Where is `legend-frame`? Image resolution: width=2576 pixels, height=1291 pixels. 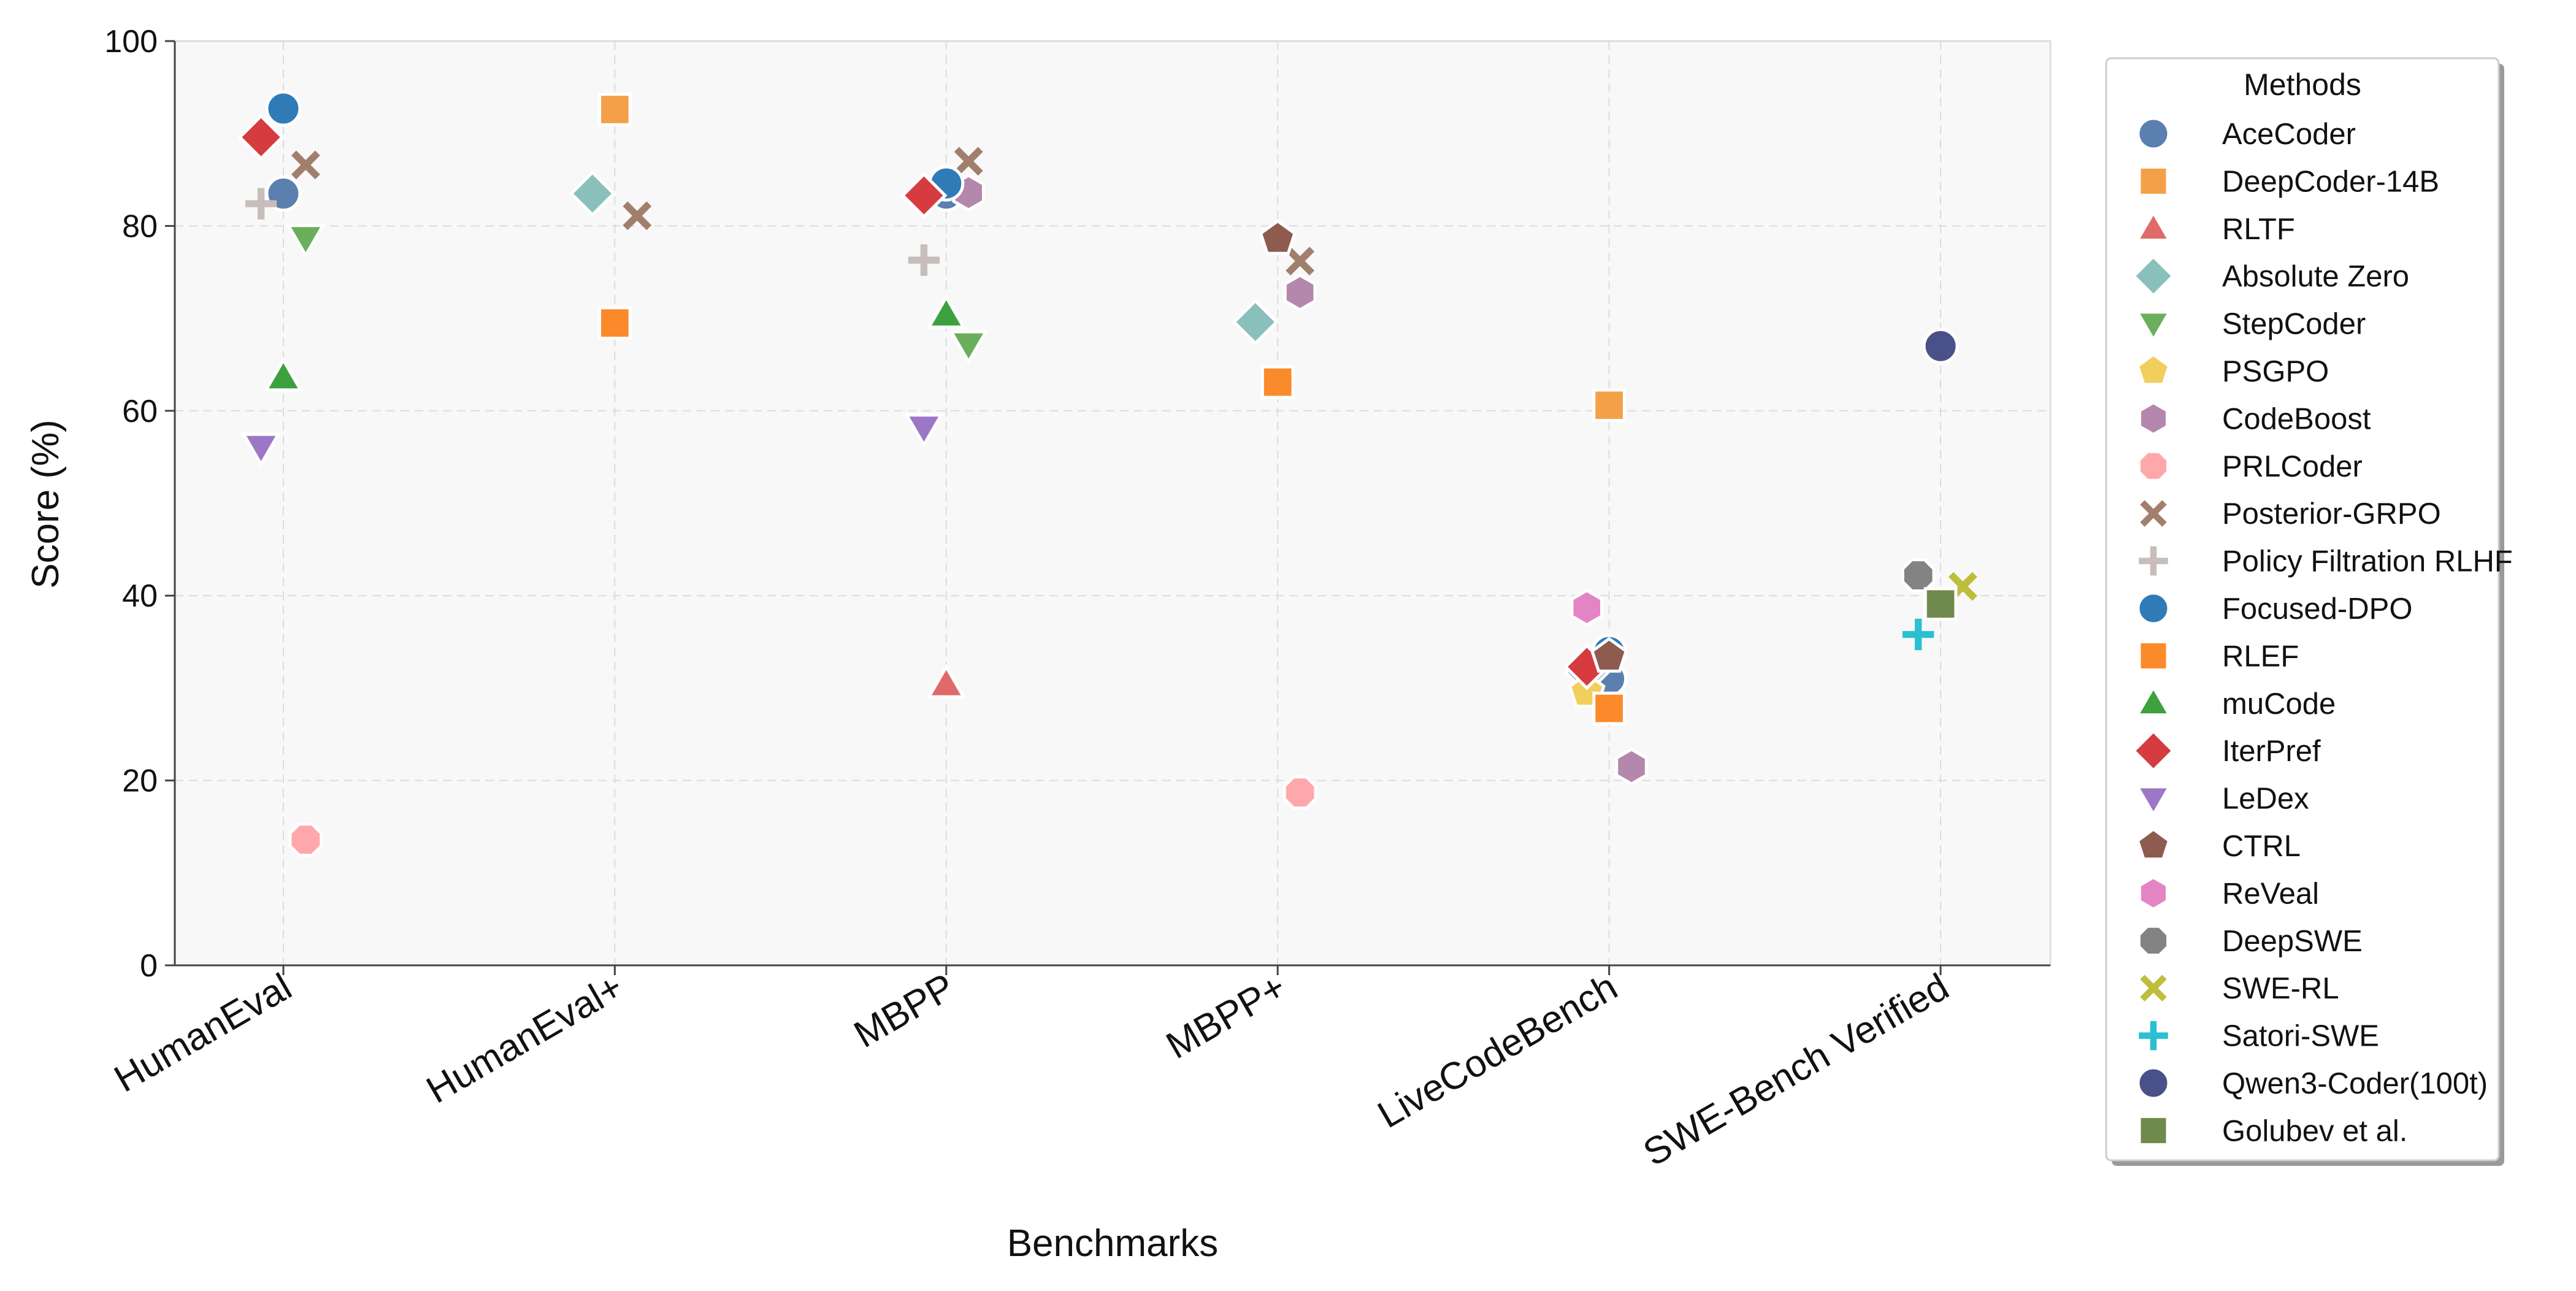 legend-frame is located at coordinates (2302, 609).